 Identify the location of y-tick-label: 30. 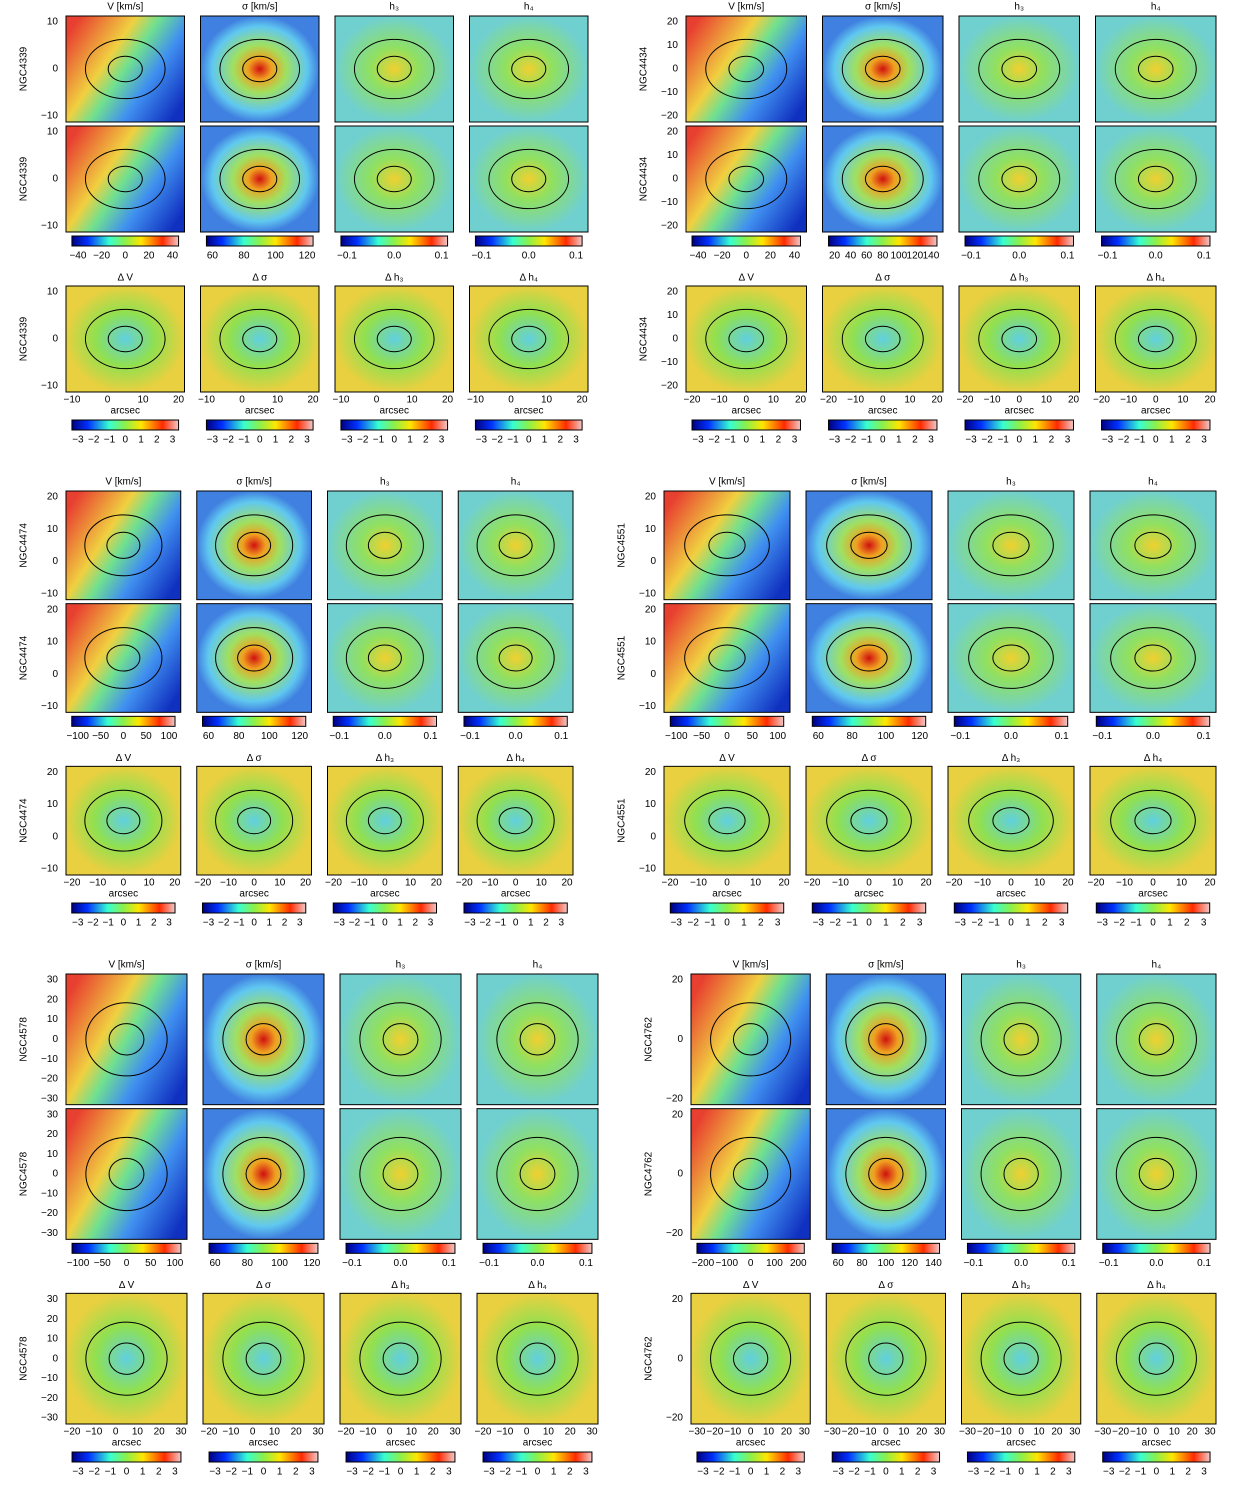
(53, 1299).